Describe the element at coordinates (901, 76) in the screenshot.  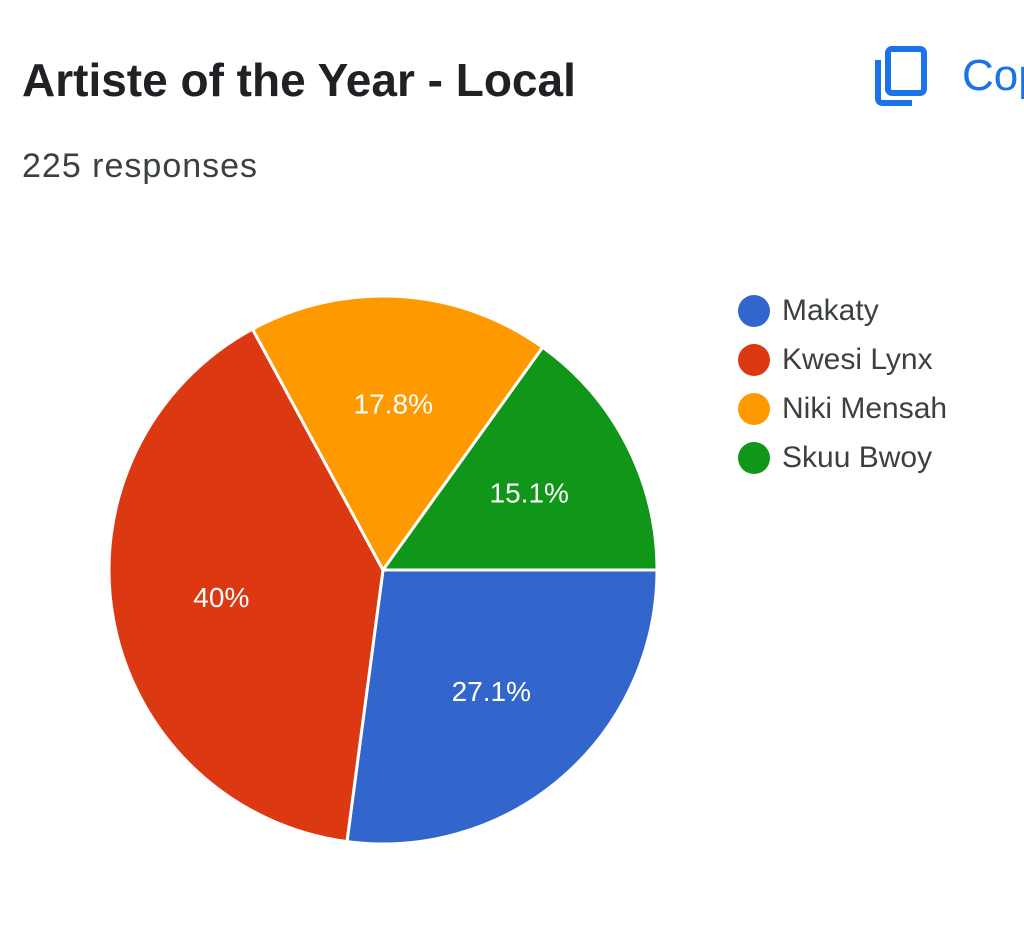
I see `copy-icon` at that location.